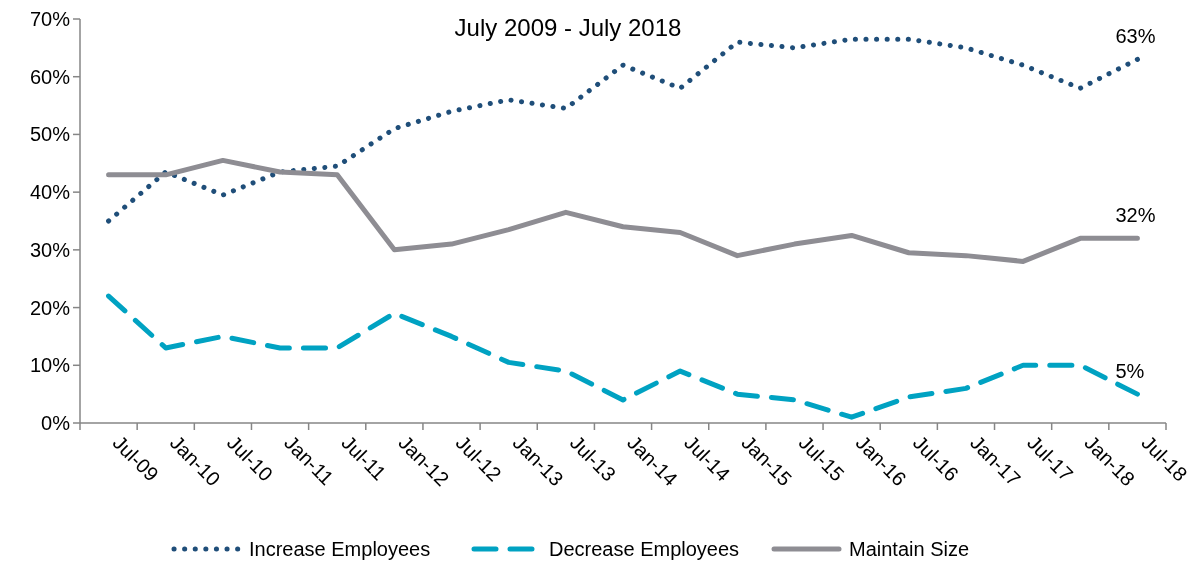 The height and width of the screenshot is (570, 1188). Describe the element at coordinates (644, 549) in the screenshot. I see `legend-label: Decrease Employees` at that location.